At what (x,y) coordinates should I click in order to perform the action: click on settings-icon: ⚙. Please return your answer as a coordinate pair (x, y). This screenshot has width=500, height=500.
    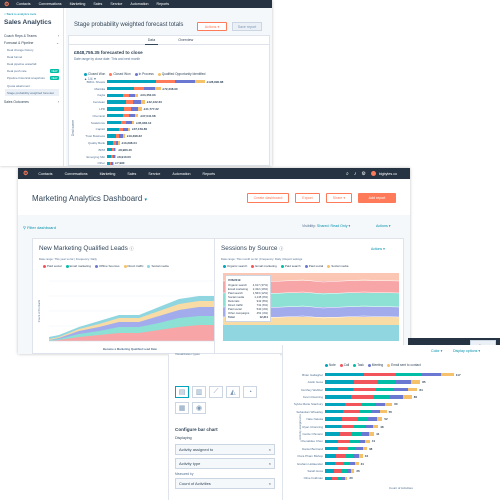
    Looking at the image, I should click on (363, 173).